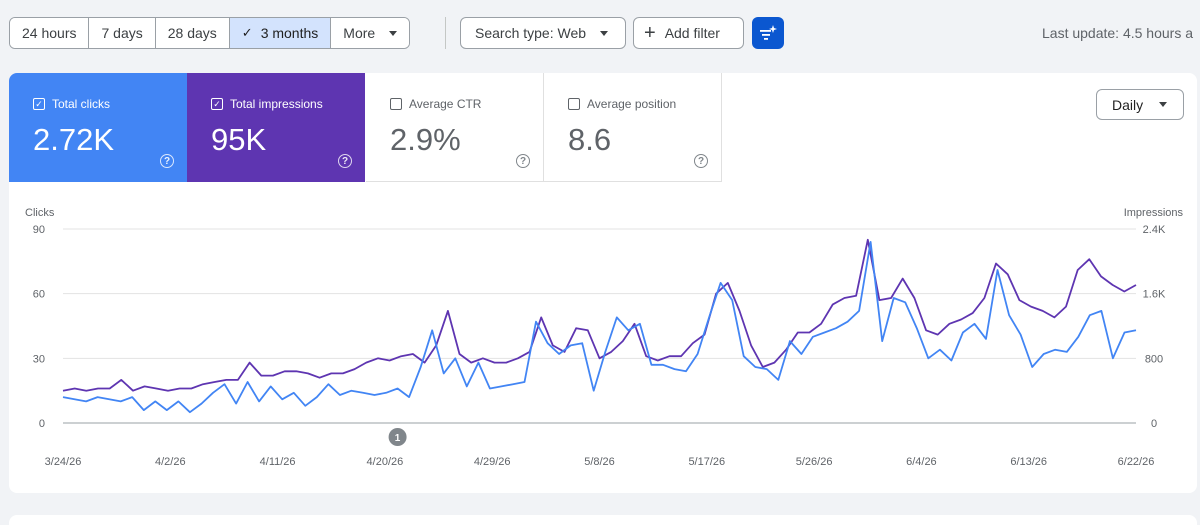 This screenshot has width=1200, height=525. I want to click on x-tick-label: 6/13/26, so click(1028, 462).